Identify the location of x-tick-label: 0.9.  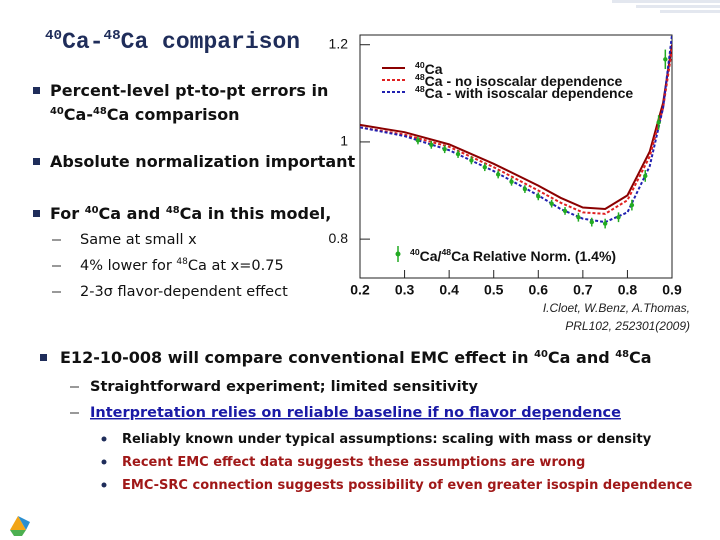
(672, 290).